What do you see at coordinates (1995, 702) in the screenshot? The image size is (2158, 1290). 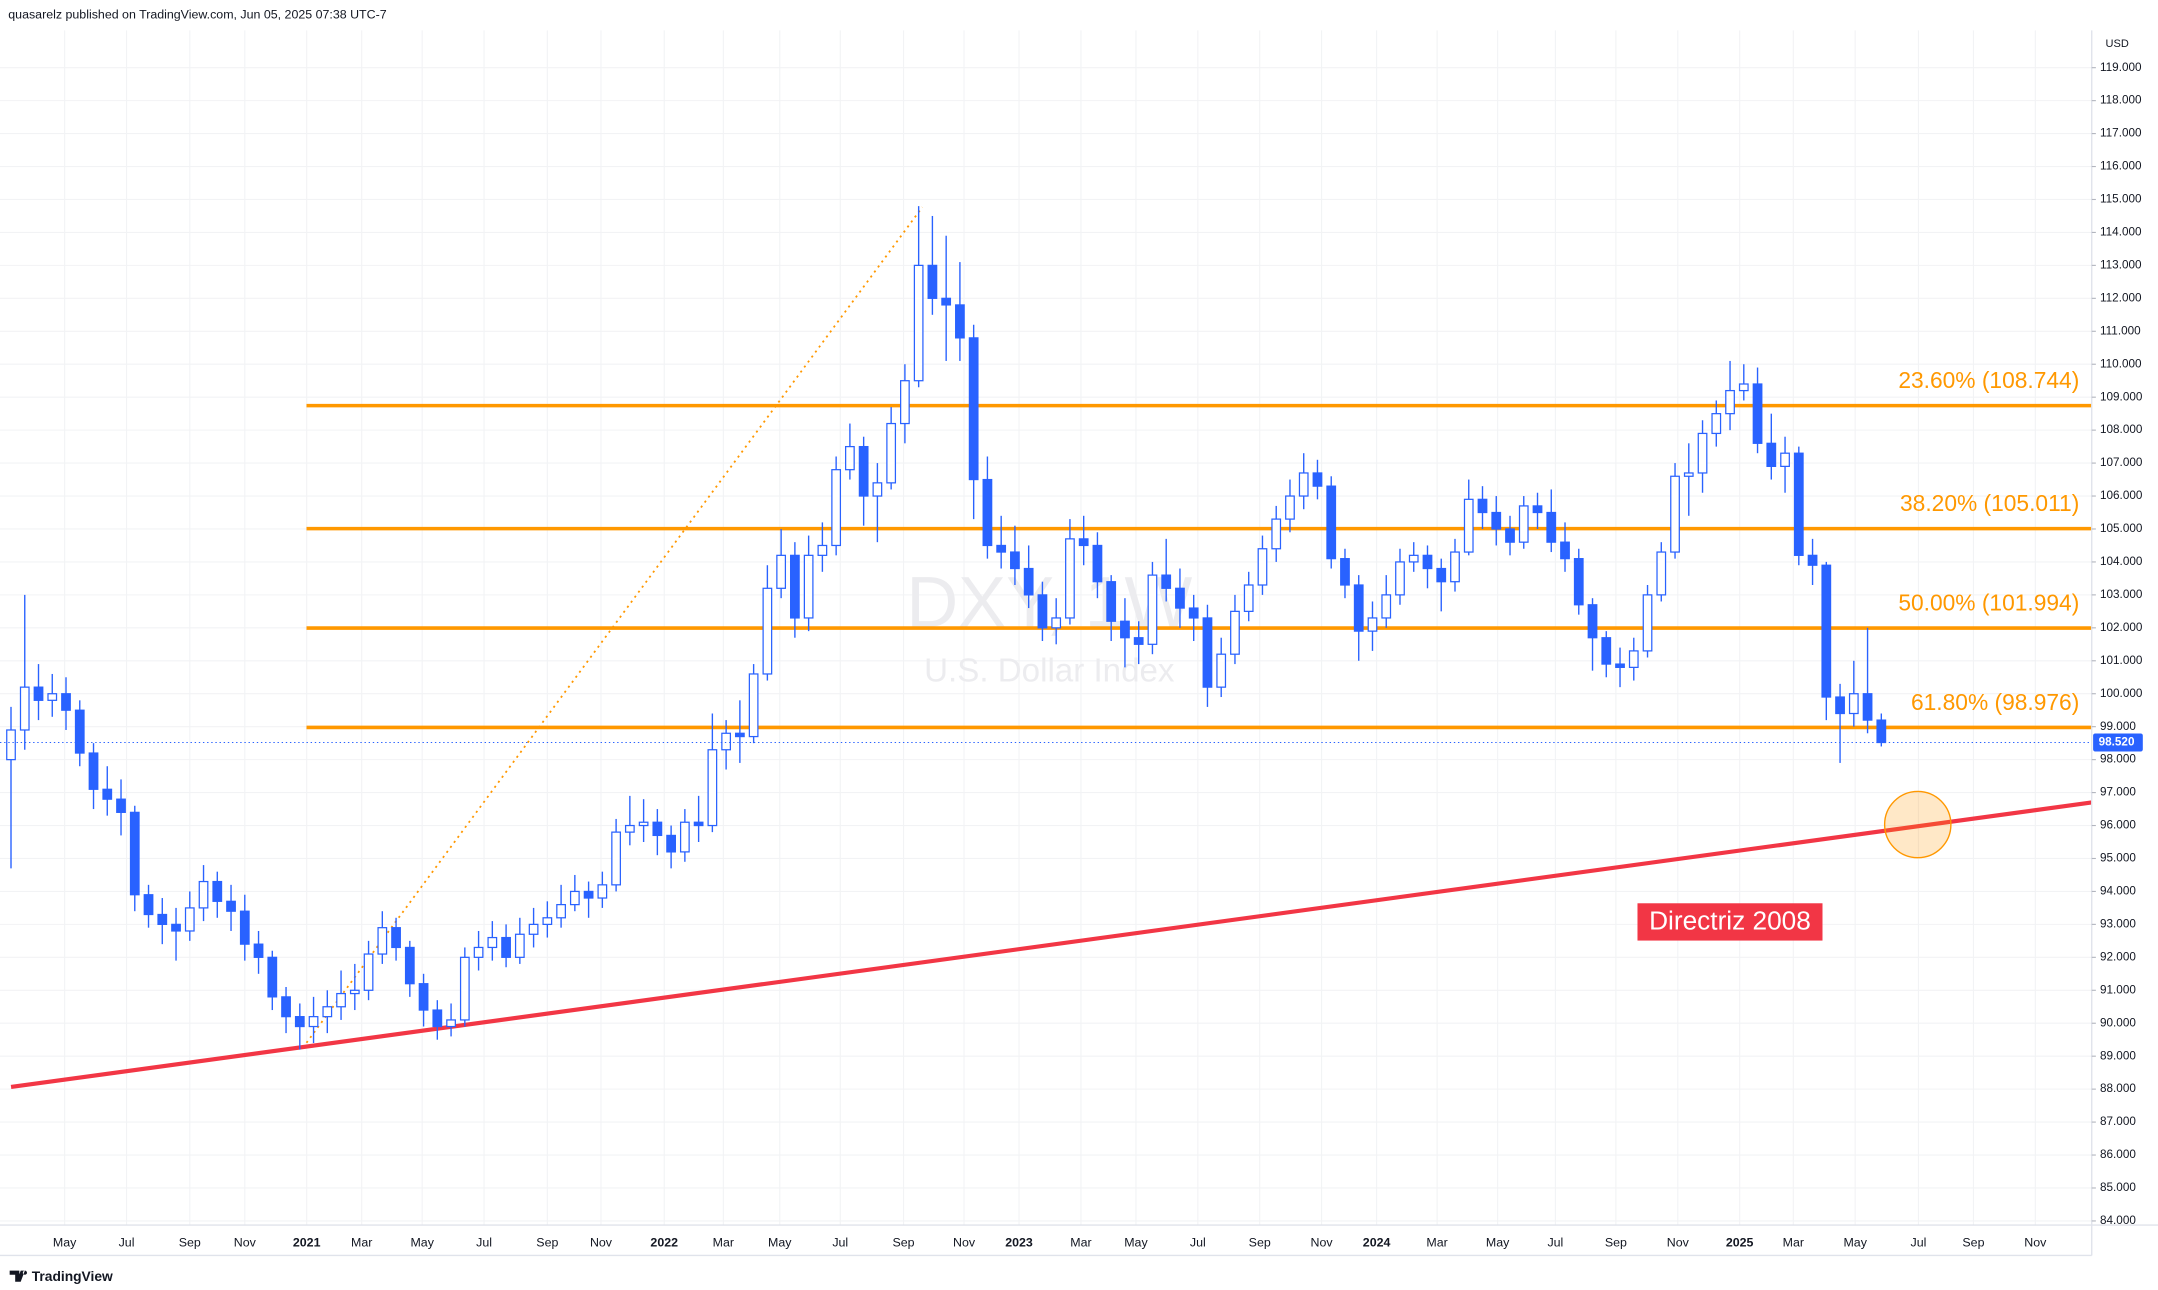 I see `fib-level-label: 61.80% (98.976)` at bounding box center [1995, 702].